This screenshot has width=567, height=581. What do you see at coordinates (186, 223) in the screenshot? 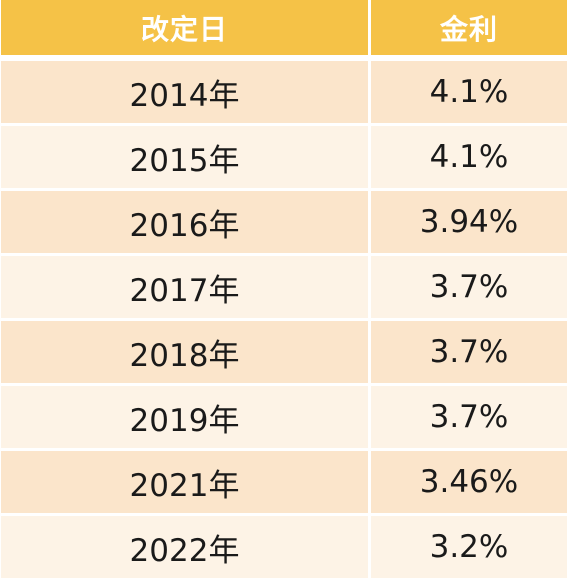
I see `row-date-cell: 2016年` at bounding box center [186, 223].